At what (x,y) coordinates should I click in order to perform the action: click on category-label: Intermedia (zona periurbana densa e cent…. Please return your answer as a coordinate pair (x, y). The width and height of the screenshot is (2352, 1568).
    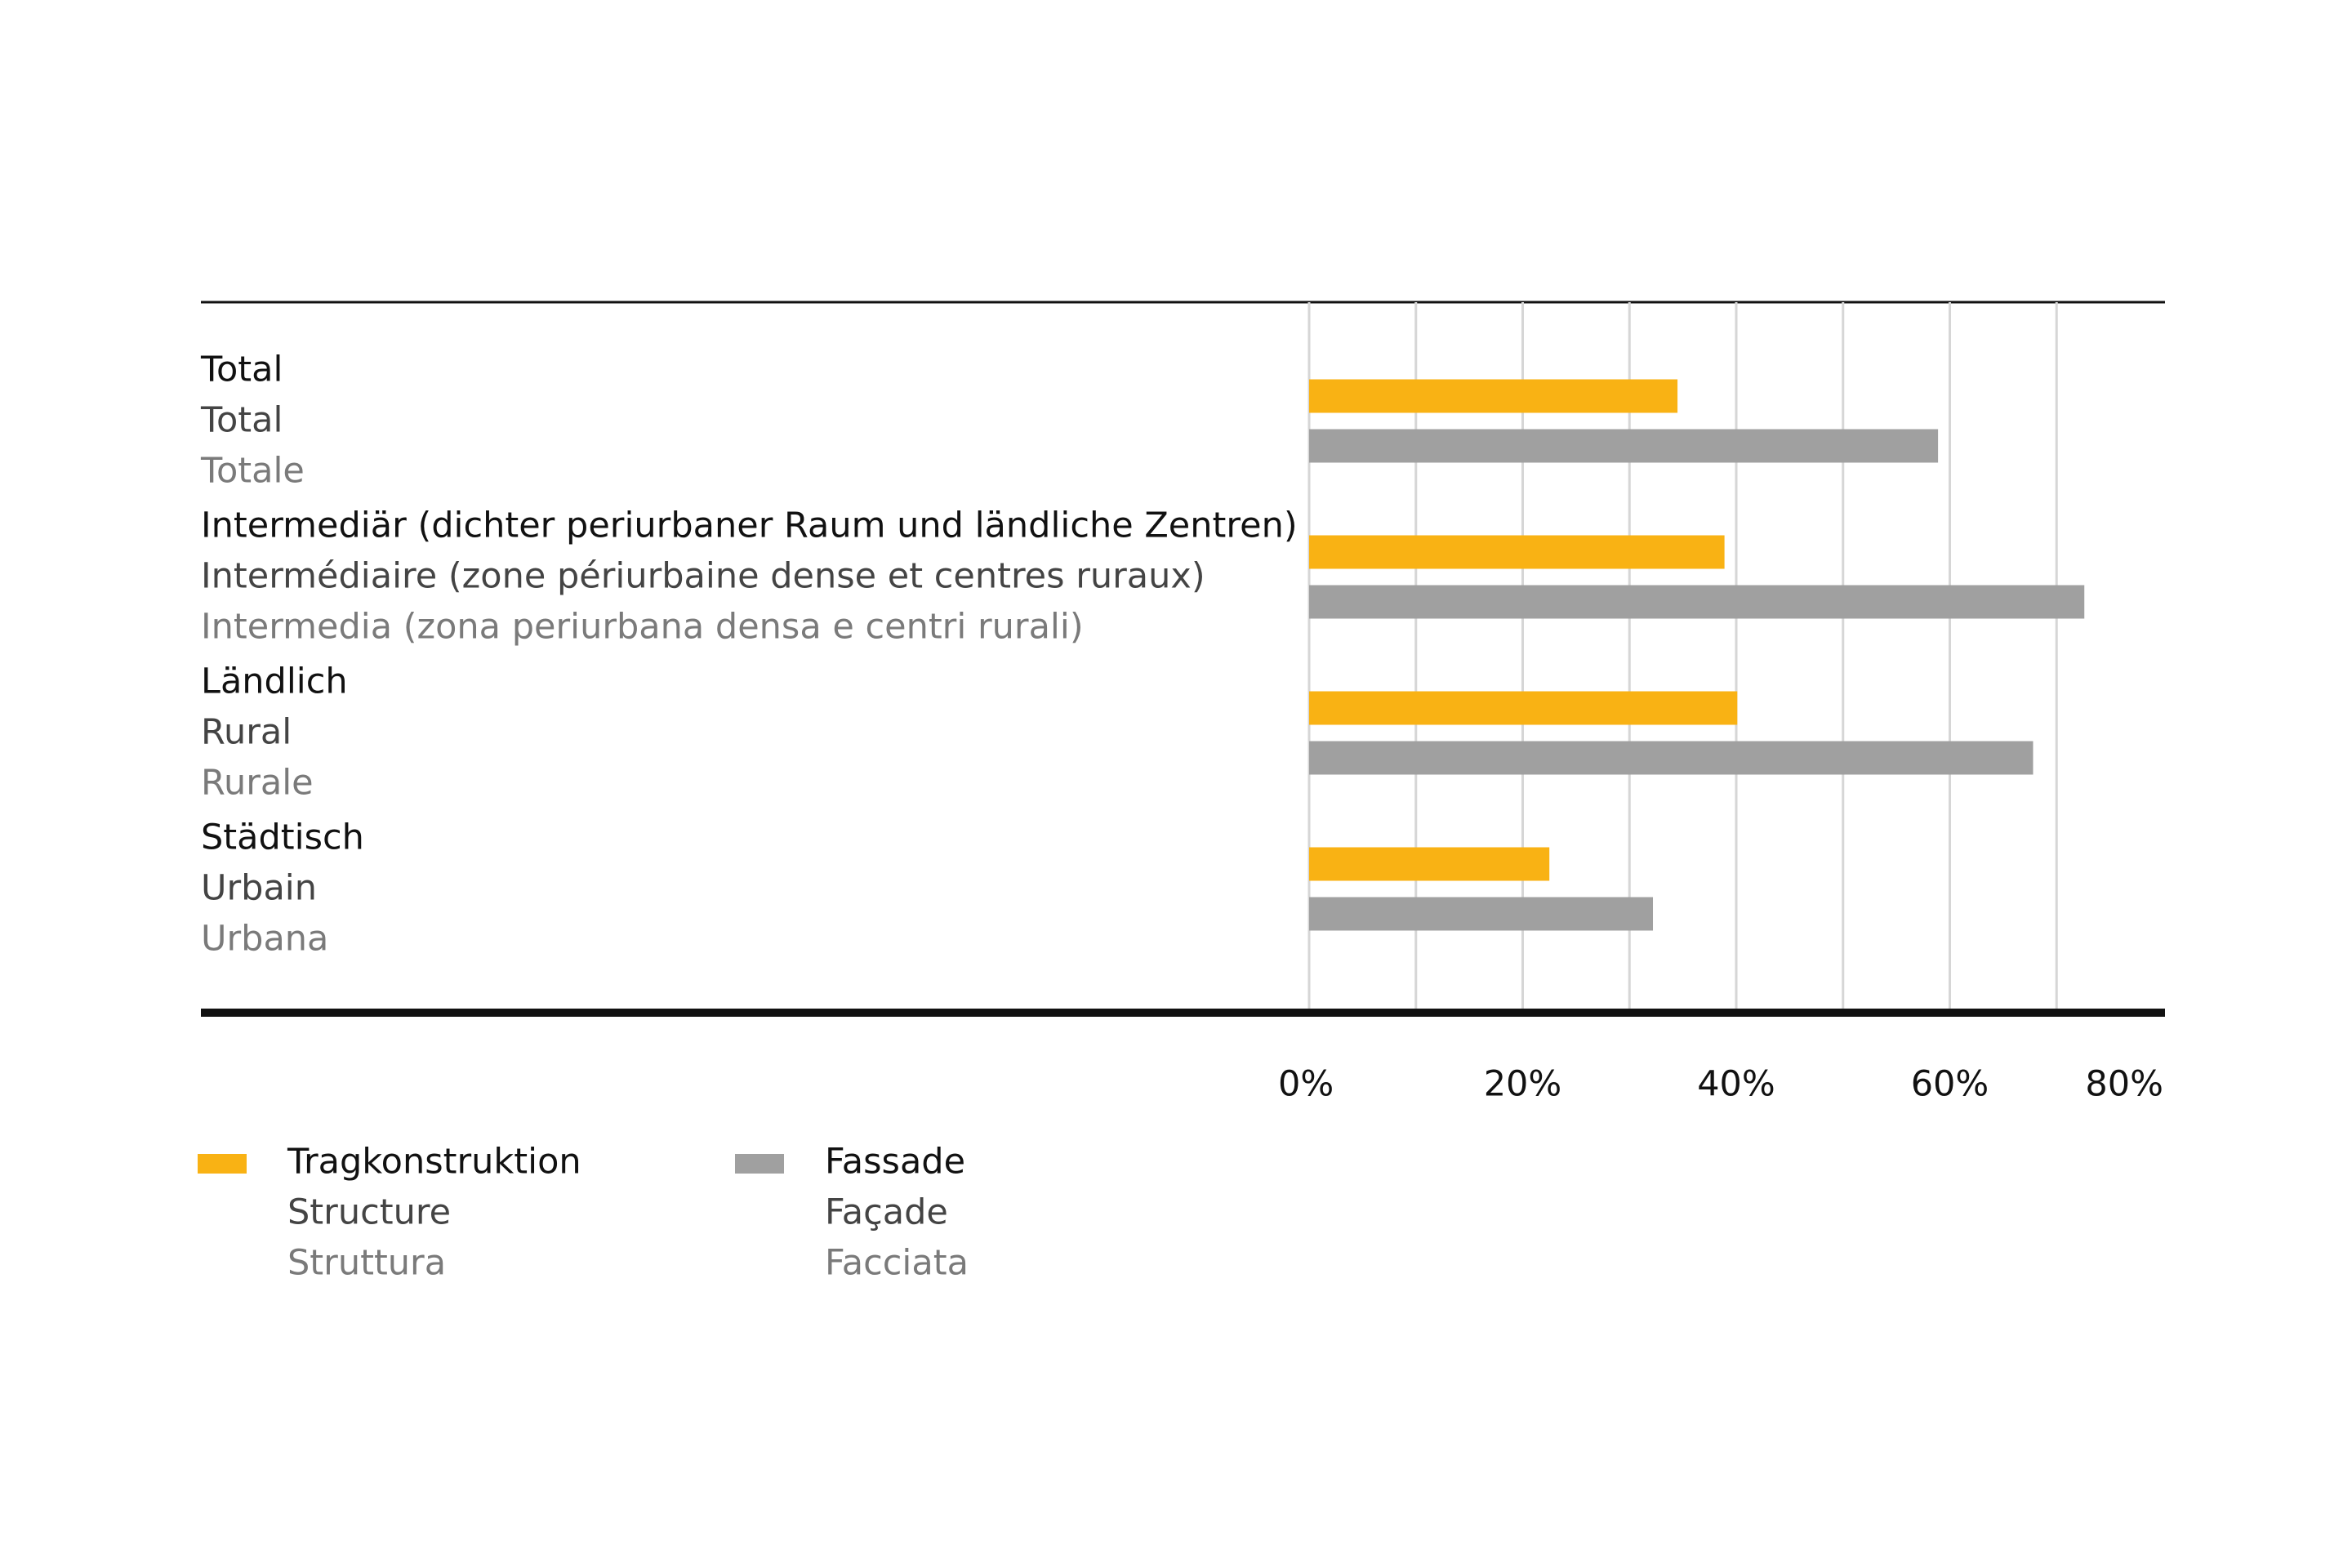
    Looking at the image, I should click on (642, 627).